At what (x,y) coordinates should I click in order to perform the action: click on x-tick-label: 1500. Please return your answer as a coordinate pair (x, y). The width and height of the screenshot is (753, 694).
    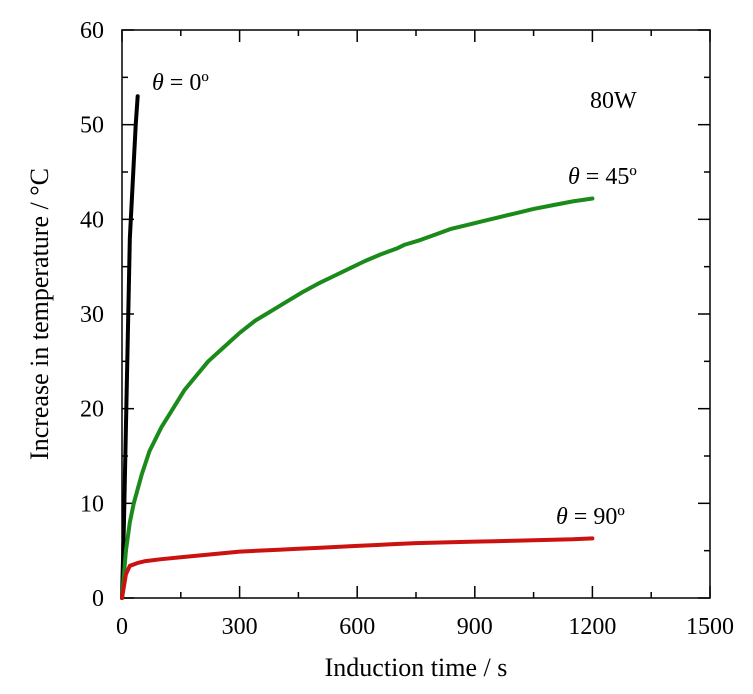
    Looking at the image, I should click on (710, 627).